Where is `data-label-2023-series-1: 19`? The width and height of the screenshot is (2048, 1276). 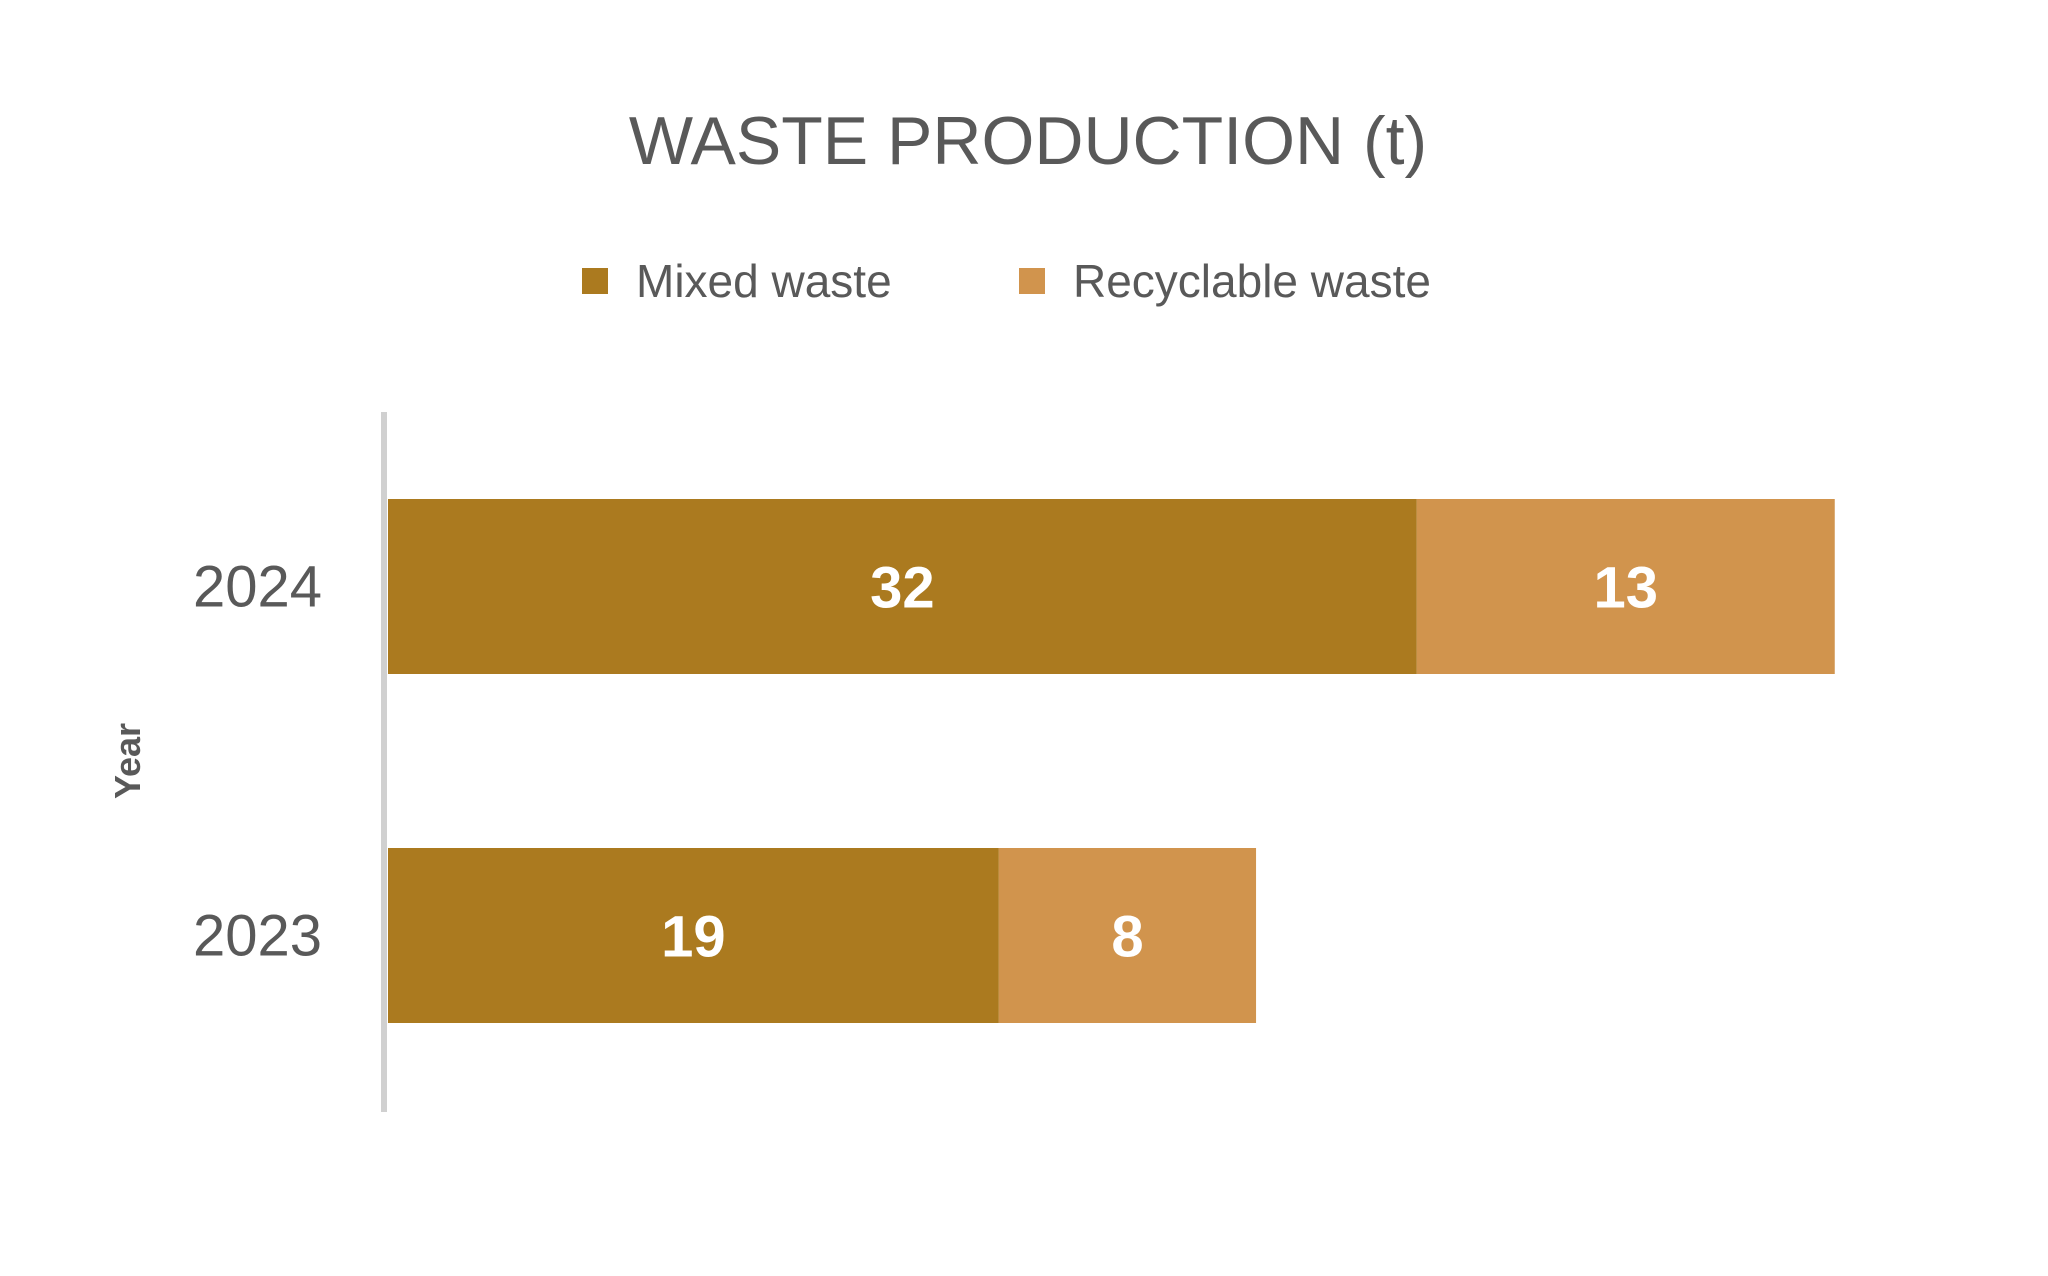 data-label-2023-series-1: 19 is located at coordinates (693, 937).